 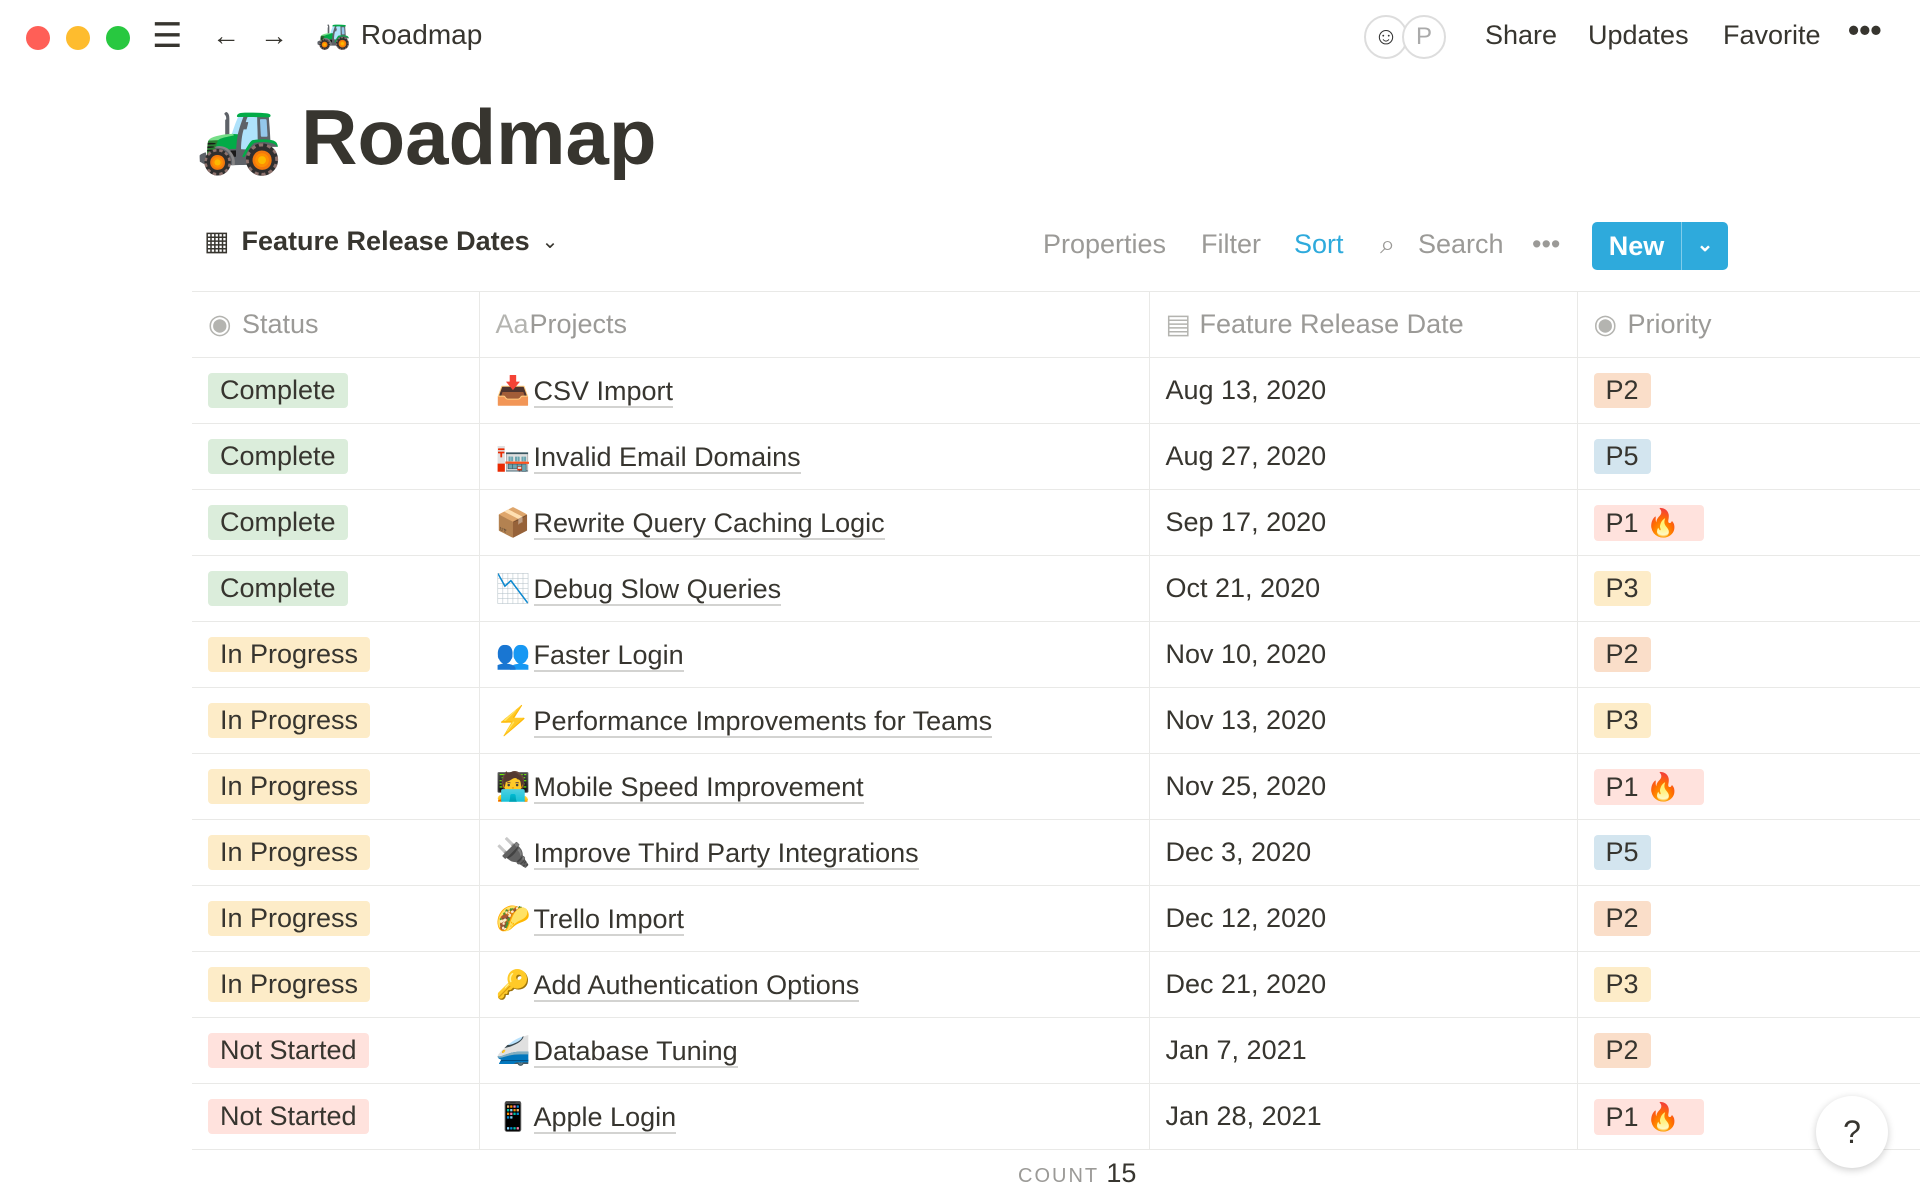 What do you see at coordinates (1362, 588) in the screenshot?
I see `date-cell: Oct 21, 2020` at bounding box center [1362, 588].